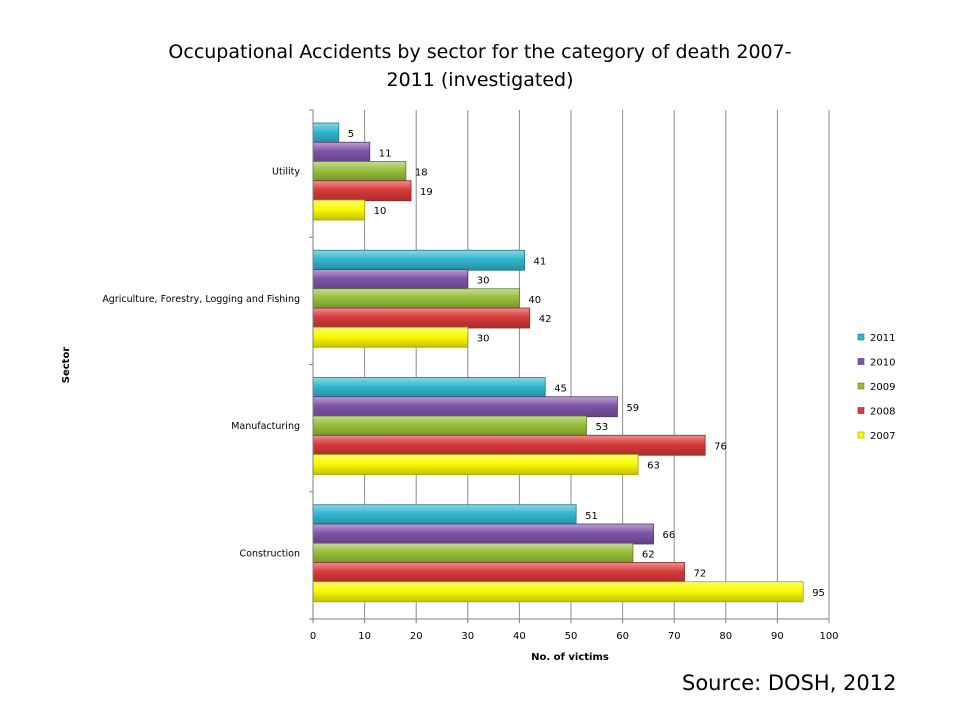 This screenshot has width=960, height=720. What do you see at coordinates (364, 636) in the screenshot?
I see `x-tick-label: 10` at bounding box center [364, 636].